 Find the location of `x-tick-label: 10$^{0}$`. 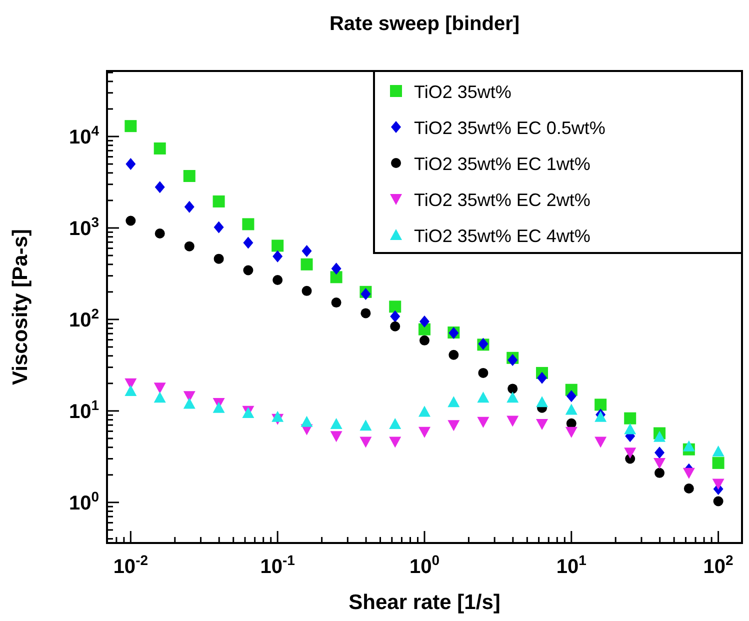

x-tick-label: 10$^{0}$ is located at coordinates (424, 565).